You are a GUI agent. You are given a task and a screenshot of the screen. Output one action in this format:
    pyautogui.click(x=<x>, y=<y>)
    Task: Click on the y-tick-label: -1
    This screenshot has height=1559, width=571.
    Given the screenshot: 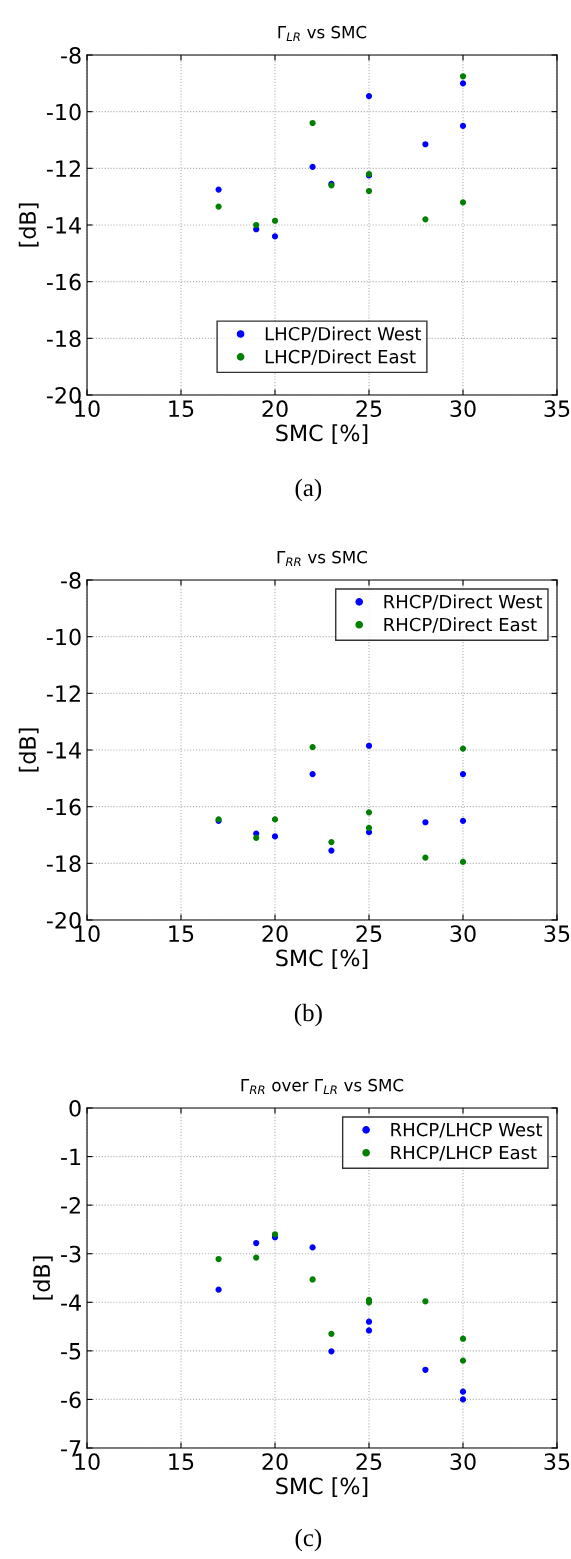 What is the action you would take?
    pyautogui.click(x=71, y=1157)
    